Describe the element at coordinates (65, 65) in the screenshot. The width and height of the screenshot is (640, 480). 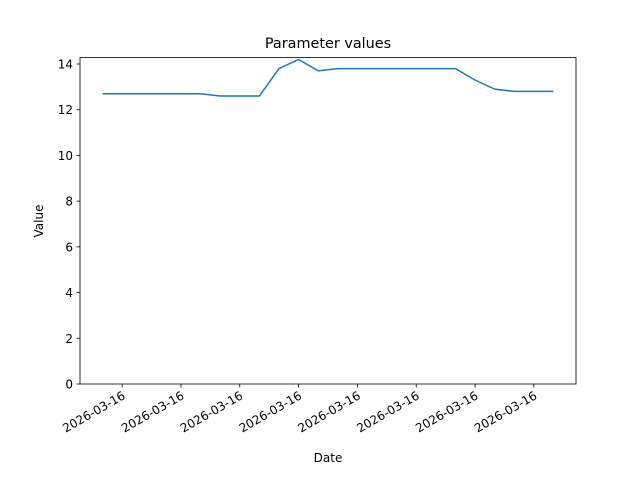
I see `y-tick-label: 14` at that location.